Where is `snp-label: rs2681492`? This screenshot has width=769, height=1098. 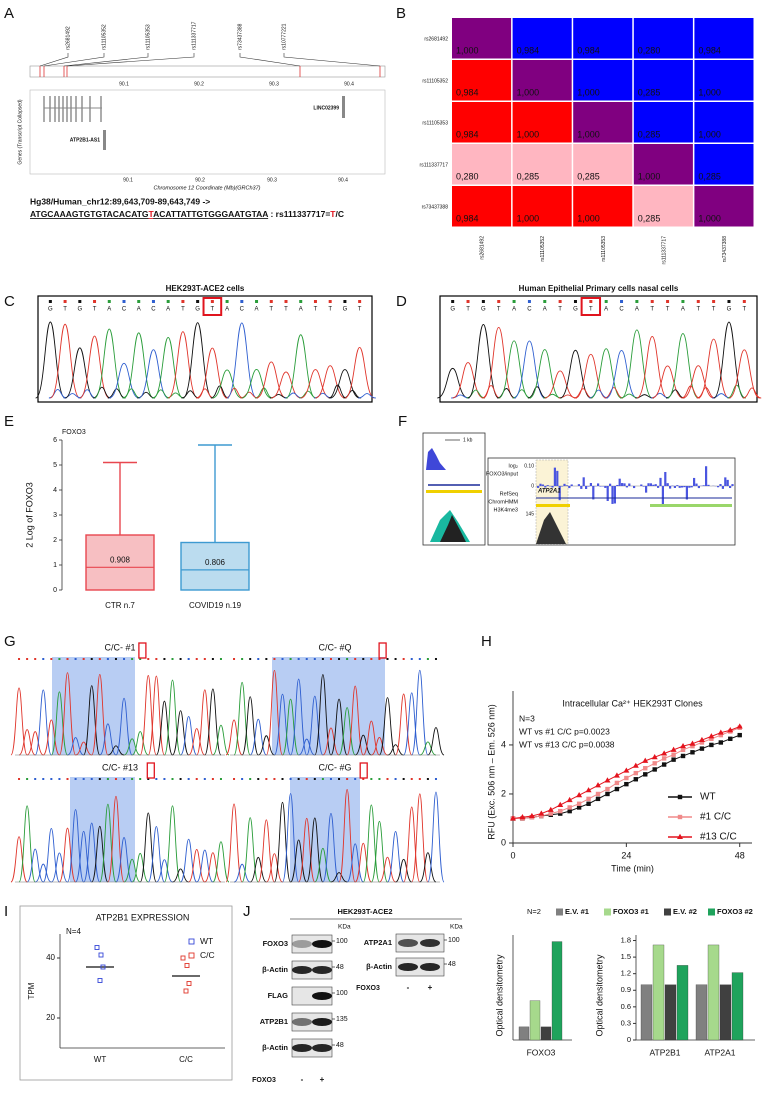
snp-label: rs2681492 is located at coordinates (68, 38).